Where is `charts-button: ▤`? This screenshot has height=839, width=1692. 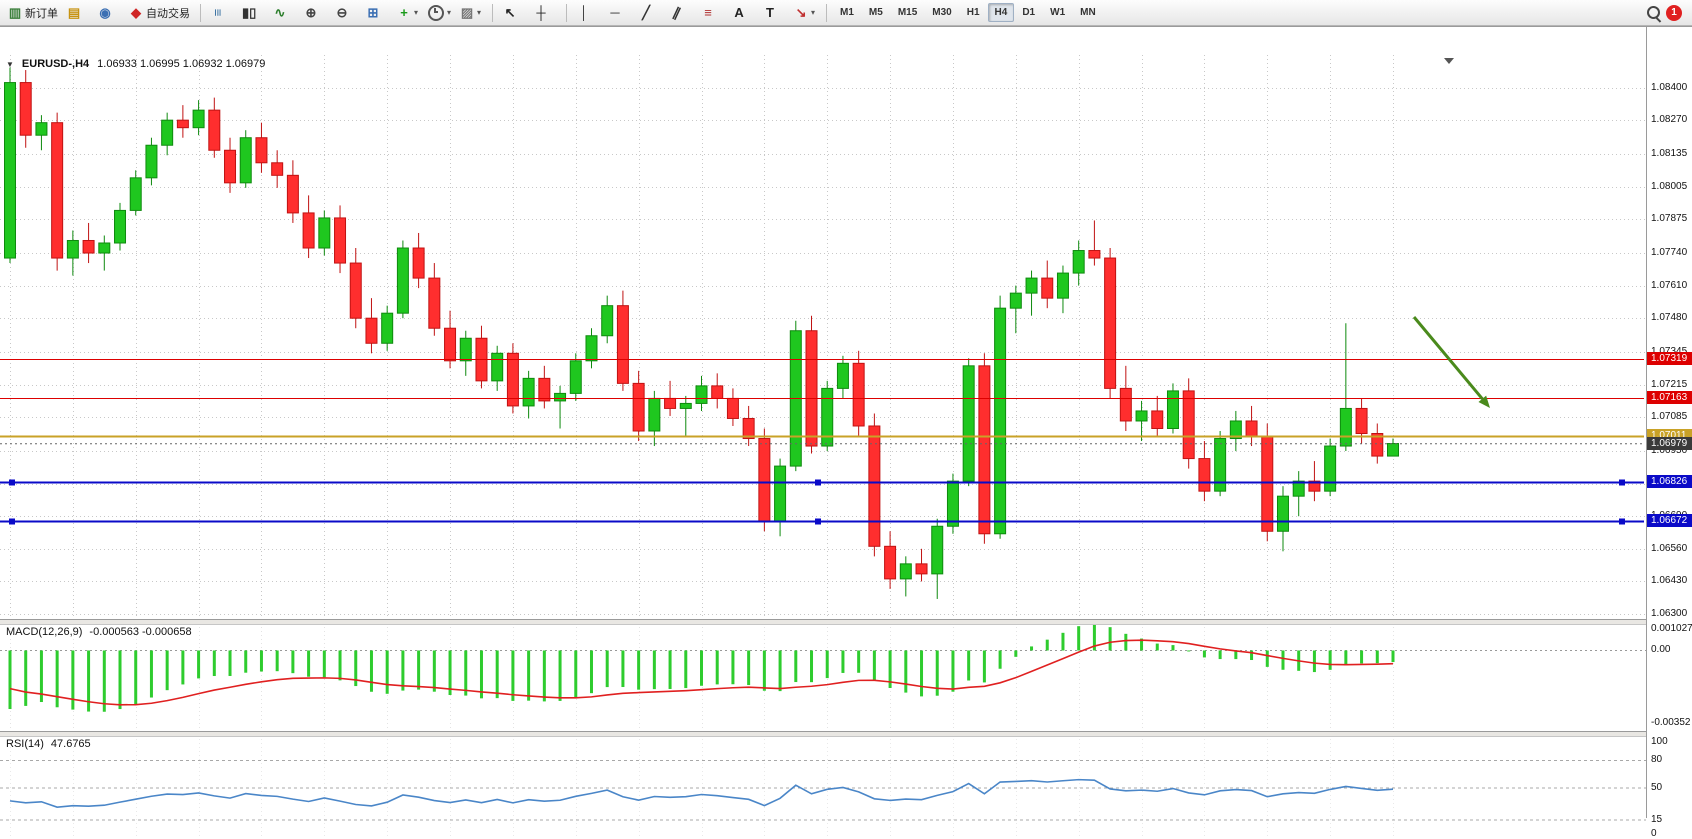 charts-button: ▤ is located at coordinates (78, 13).